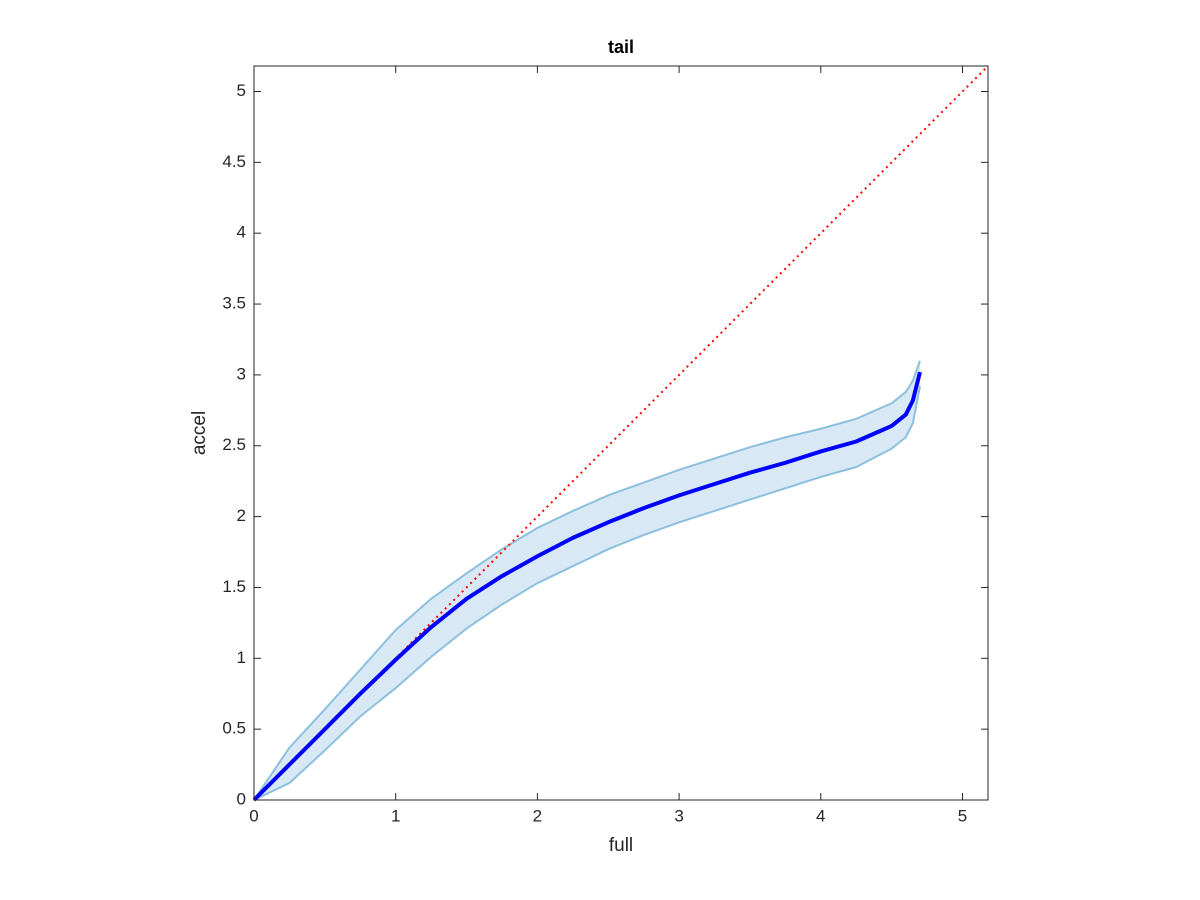  Describe the element at coordinates (241, 798) in the screenshot. I see `y-tick-label: 0` at that location.